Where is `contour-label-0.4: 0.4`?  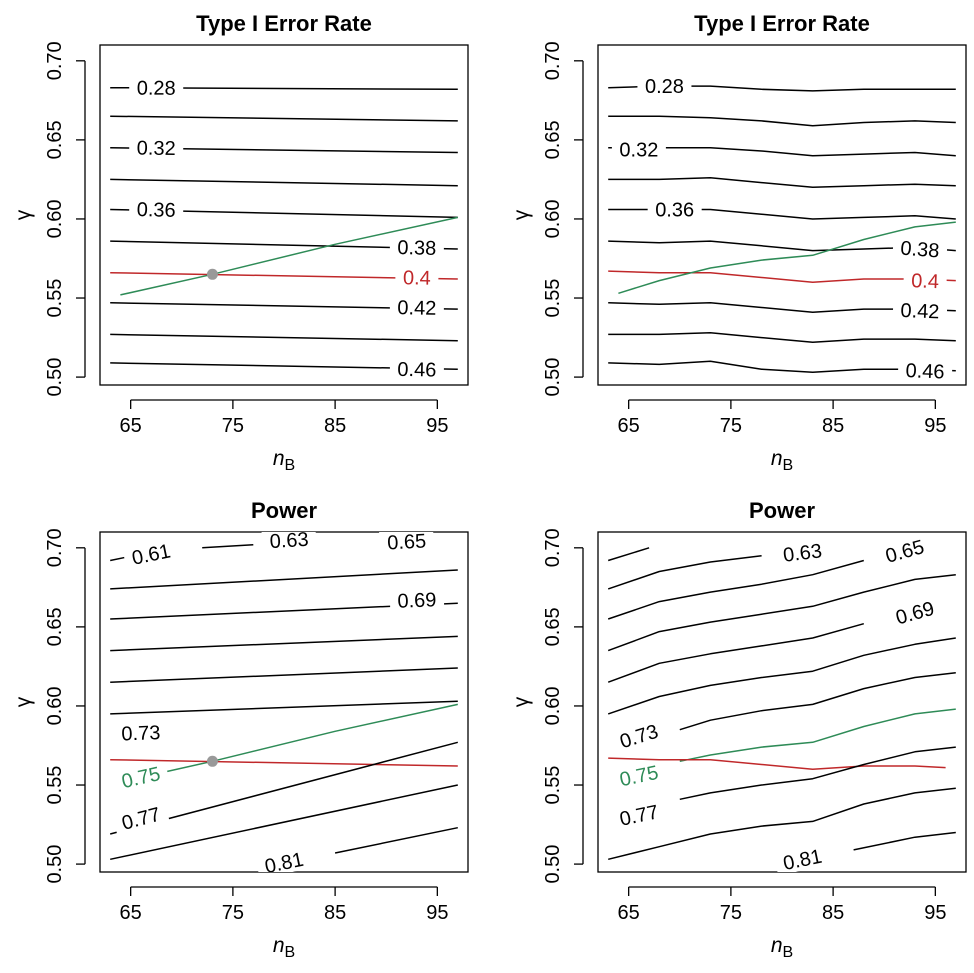
contour-label-0.4: 0.4 is located at coordinates (417, 278).